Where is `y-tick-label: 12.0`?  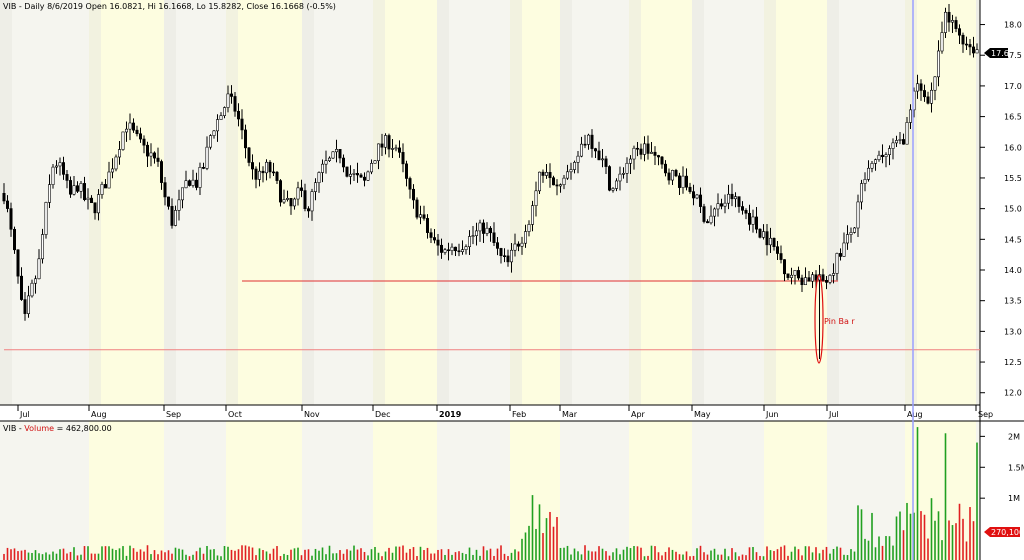
y-tick-label: 12.0 is located at coordinates (1013, 393).